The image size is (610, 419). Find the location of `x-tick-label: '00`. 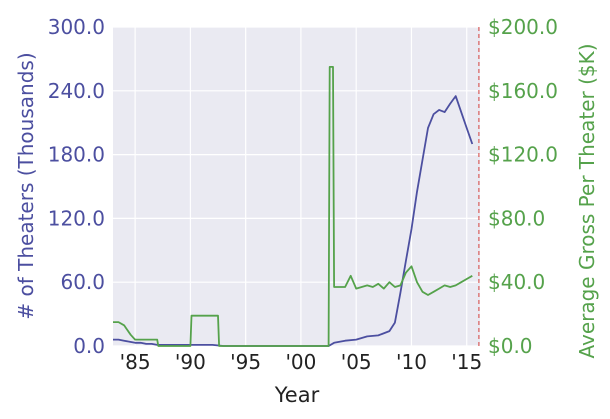

x-tick-label: '00 is located at coordinates (300, 362).